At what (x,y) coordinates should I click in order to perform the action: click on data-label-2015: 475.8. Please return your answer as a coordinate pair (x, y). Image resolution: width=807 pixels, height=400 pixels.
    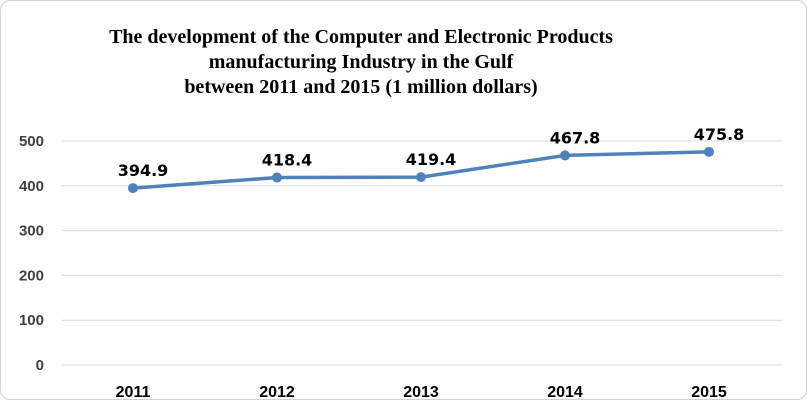
    Looking at the image, I should click on (719, 134).